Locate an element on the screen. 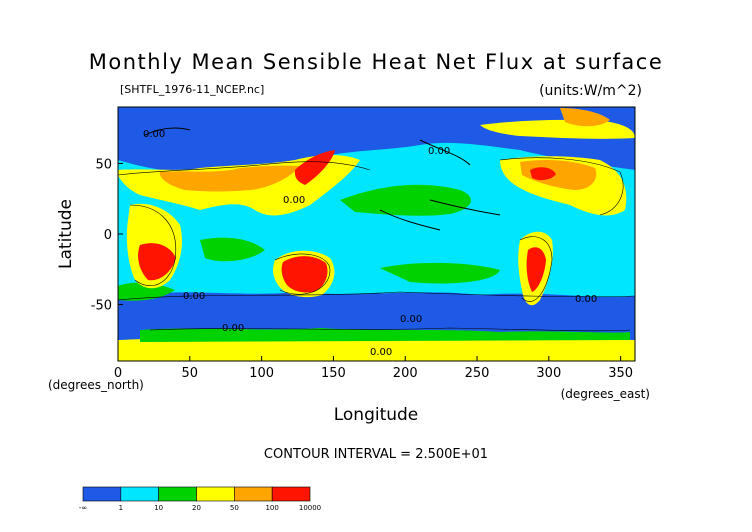 The image size is (752, 532). chart-units: (units:W/m^2) is located at coordinates (590, 91).